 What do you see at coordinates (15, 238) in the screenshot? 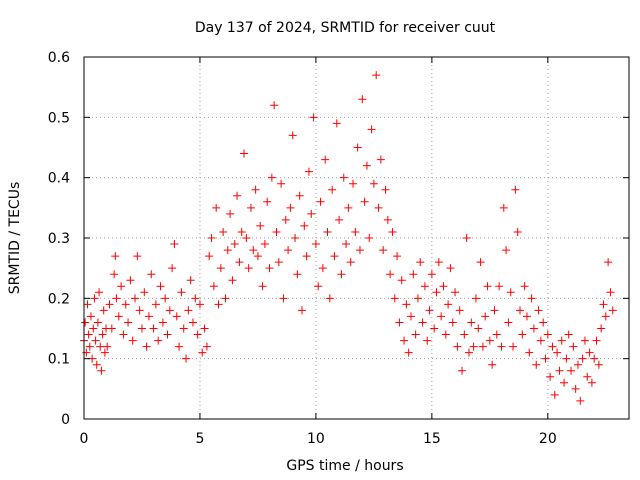
I see `y-axis-title: SRMTID / TECUs` at bounding box center [15, 238].